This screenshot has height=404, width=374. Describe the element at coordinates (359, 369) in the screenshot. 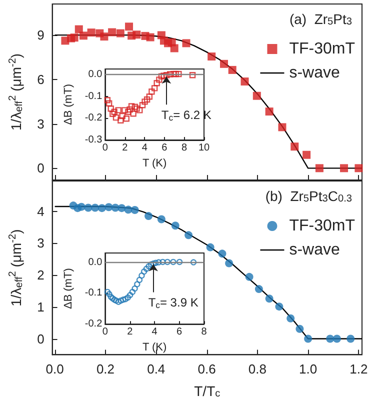

I see `x-tick-label: 1.2` at that location.